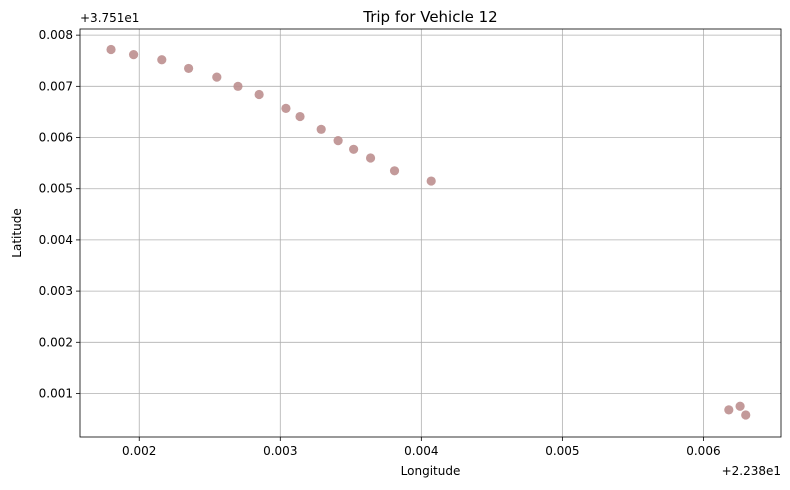 This screenshot has width=790, height=490. I want to click on y-tick-label: 0.001, so click(56, 393).